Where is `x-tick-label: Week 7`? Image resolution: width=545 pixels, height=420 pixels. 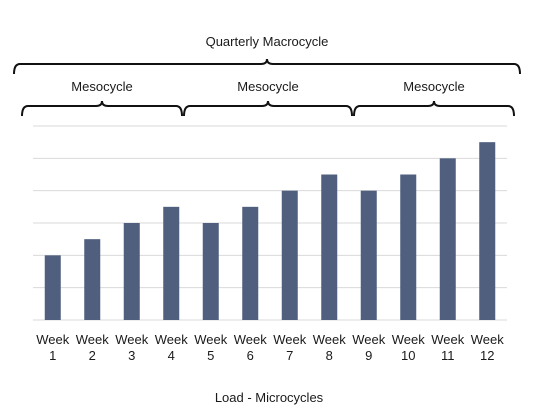 x-tick-label: Week 7 is located at coordinates (289, 347).